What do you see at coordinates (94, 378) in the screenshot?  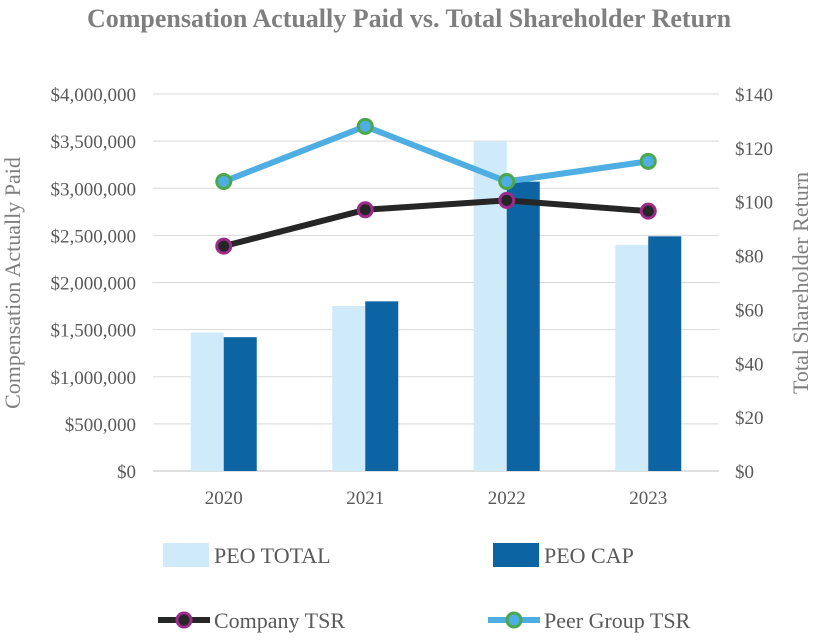 I see `y-tick-label: $1,000,000` at bounding box center [94, 378].